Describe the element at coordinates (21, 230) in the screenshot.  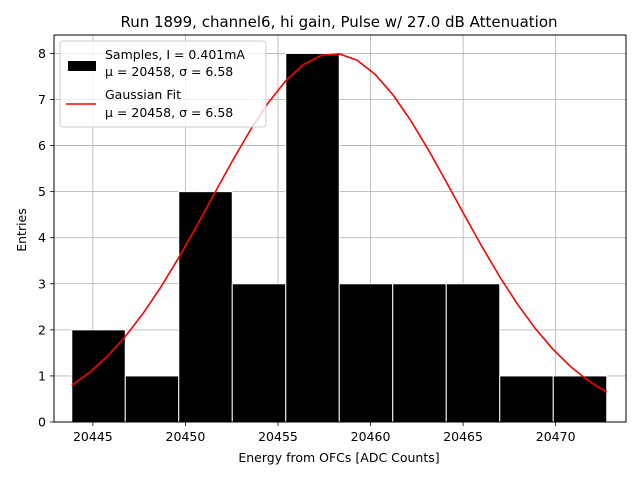
I see `y-axis-label: Entries` at that location.